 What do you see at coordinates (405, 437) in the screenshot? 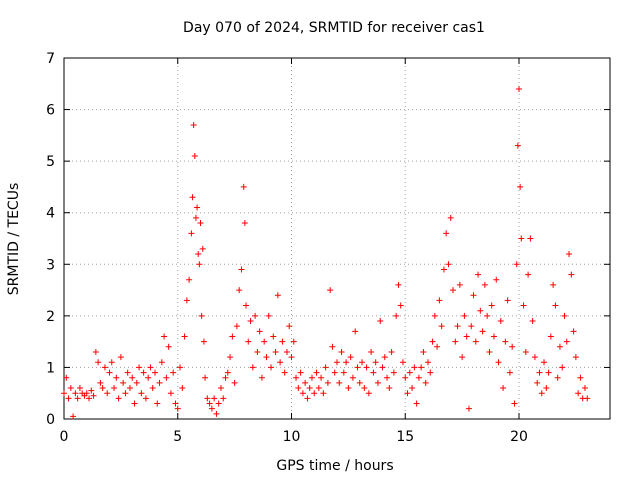
I see `x-tick-label: 15` at bounding box center [405, 437].